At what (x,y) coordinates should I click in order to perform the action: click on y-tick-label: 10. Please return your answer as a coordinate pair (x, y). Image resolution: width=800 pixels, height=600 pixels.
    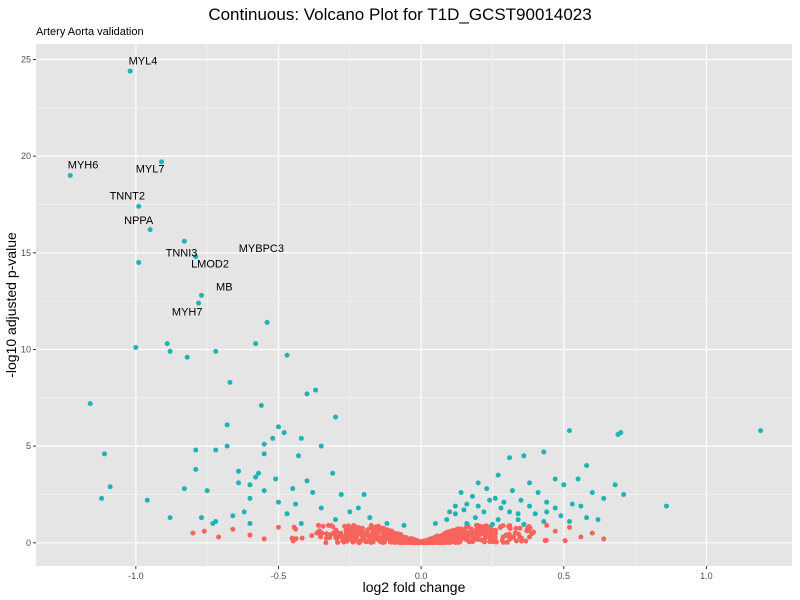
    Looking at the image, I should click on (26, 349).